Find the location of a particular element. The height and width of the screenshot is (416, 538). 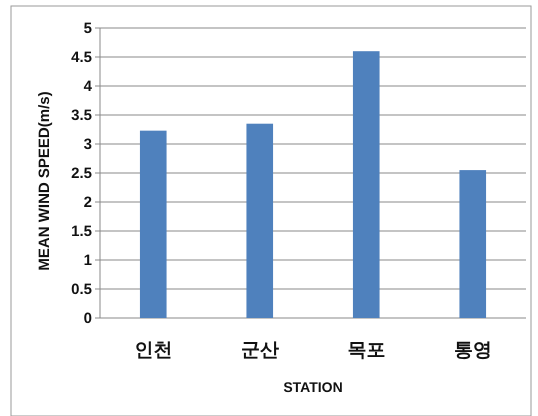

y-tick-label: 0 is located at coordinates (88, 318).